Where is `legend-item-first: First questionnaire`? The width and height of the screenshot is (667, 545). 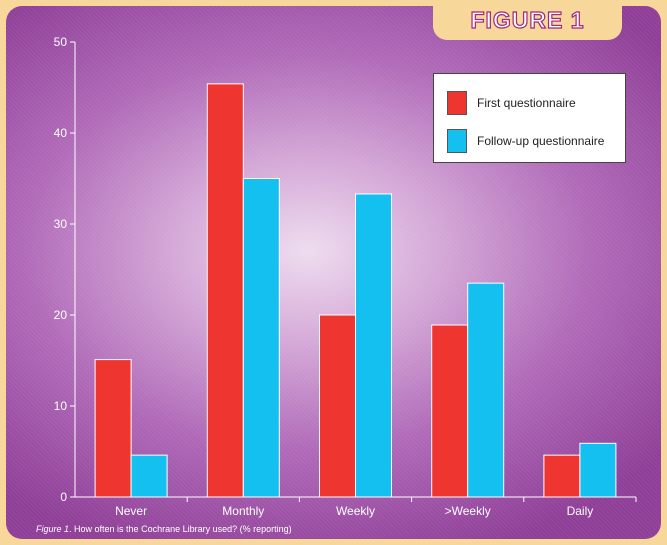 legend-item-first: First questionnaire is located at coordinates (511, 103).